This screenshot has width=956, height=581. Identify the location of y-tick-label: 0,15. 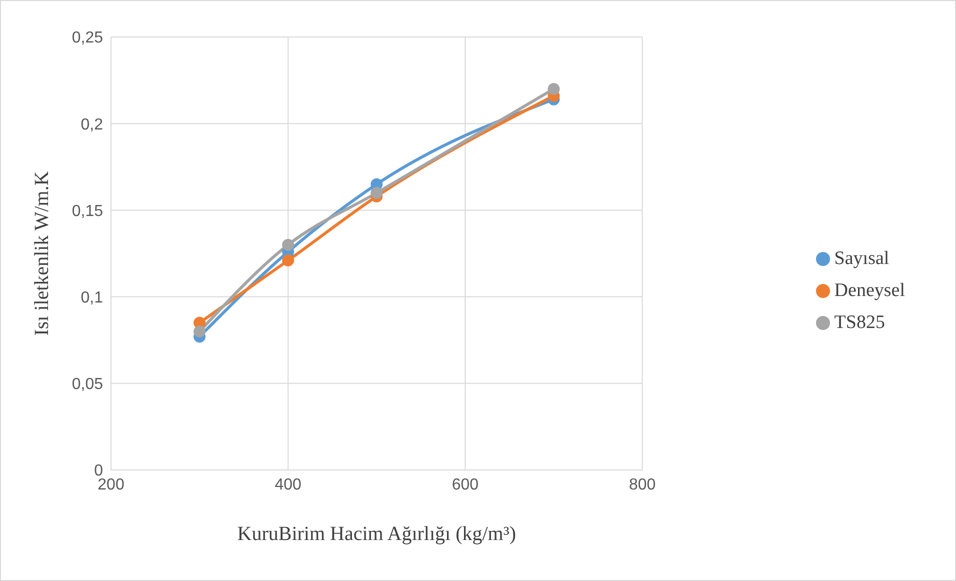
(88, 211).